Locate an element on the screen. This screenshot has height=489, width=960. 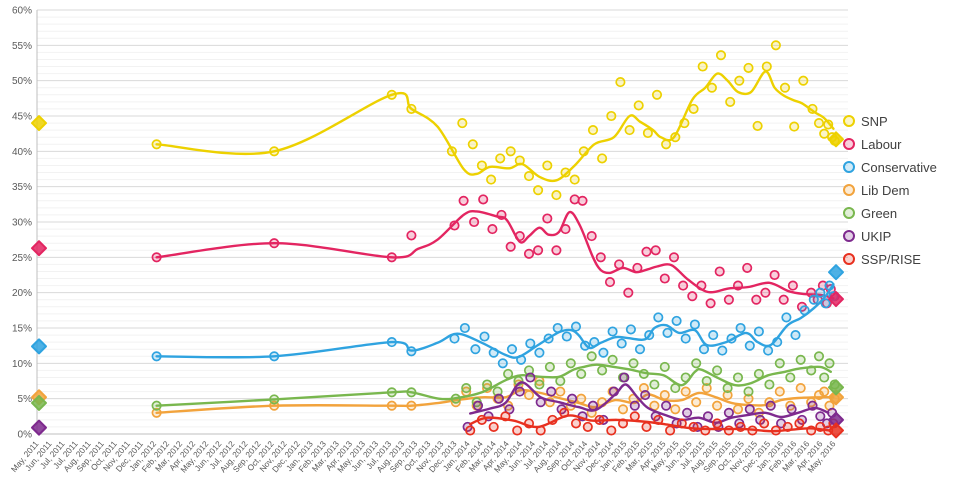
series-ukip is located at coordinates (650, 402).